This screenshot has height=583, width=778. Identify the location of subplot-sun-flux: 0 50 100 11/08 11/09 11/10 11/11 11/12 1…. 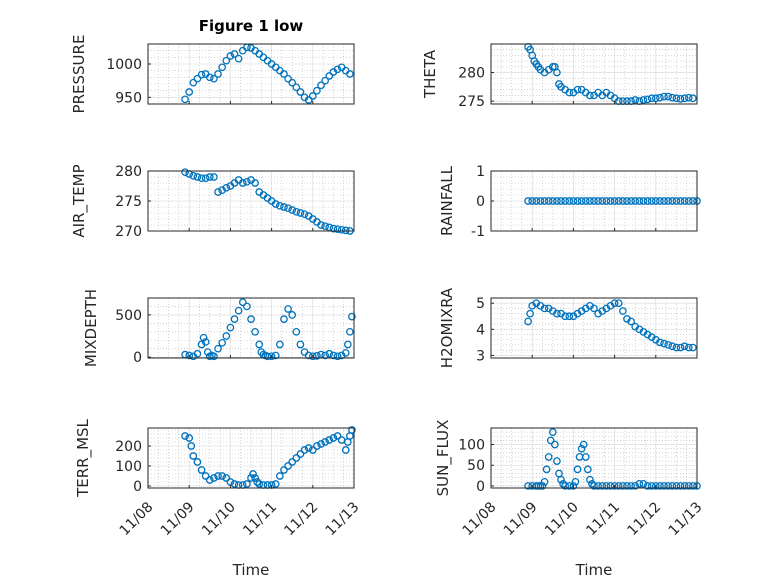
(569, 499).